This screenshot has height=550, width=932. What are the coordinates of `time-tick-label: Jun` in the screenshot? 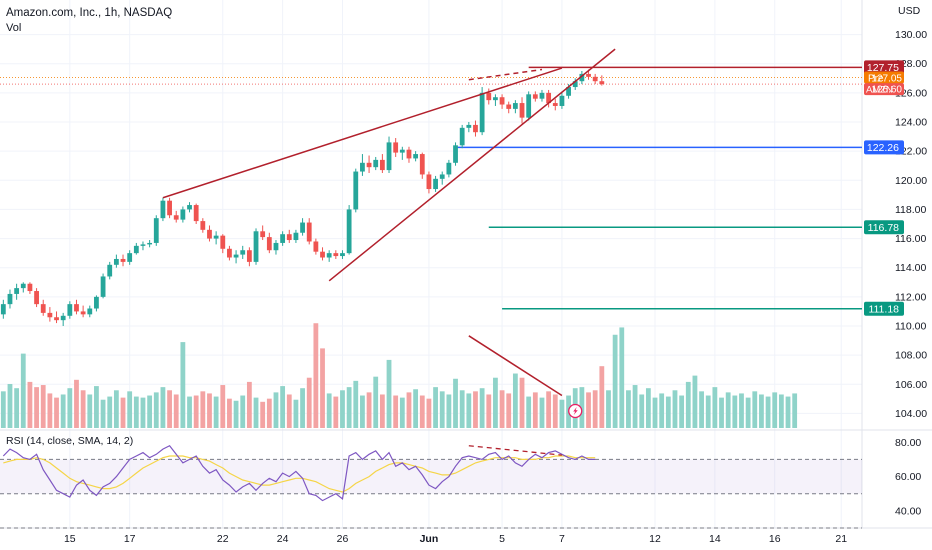 It's located at (429, 539).